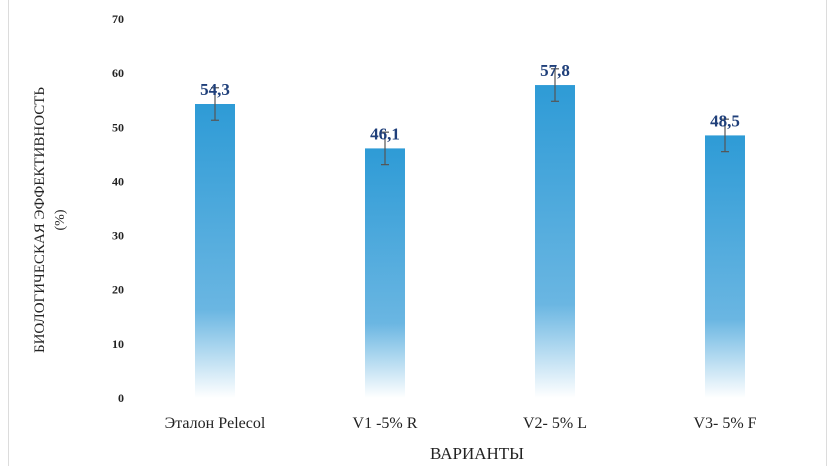  Describe the element at coordinates (118, 181) in the screenshot. I see `y-tick-label: 40` at that location.